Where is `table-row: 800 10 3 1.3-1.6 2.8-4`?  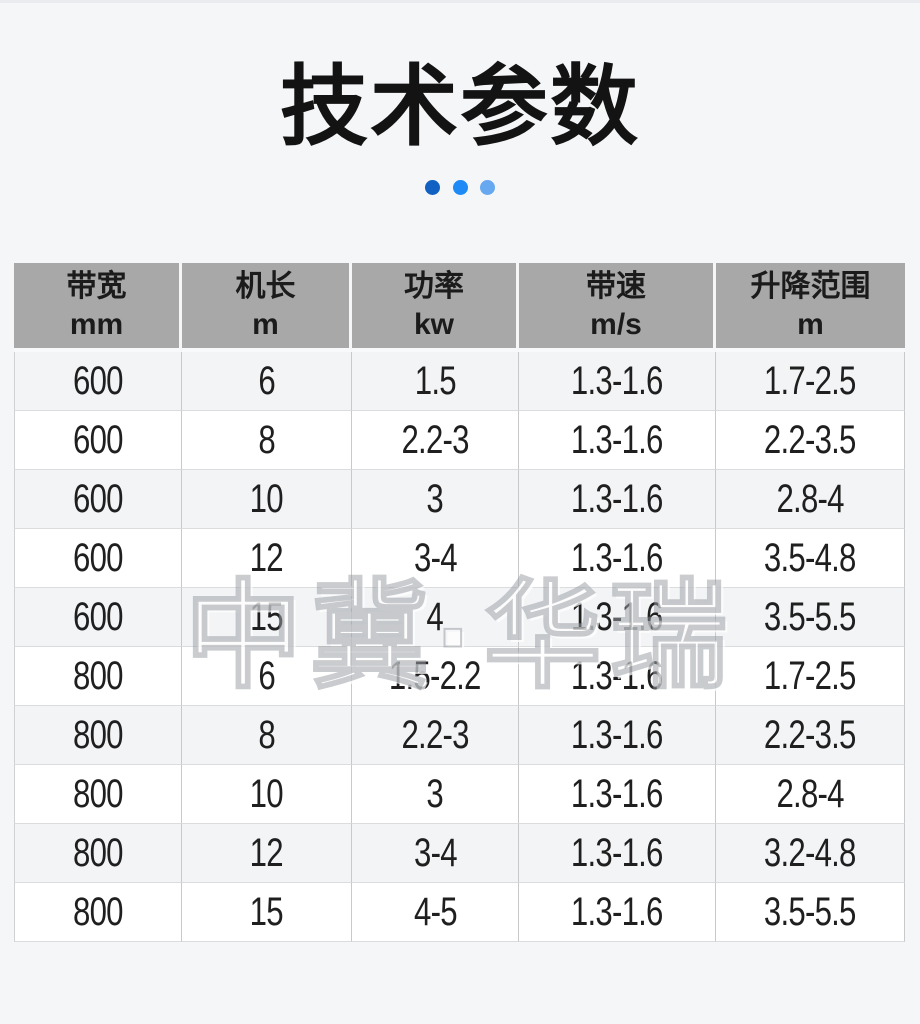
table-row: 800 10 3 1.3-1.6 2.8-4 is located at coordinates (459, 794).